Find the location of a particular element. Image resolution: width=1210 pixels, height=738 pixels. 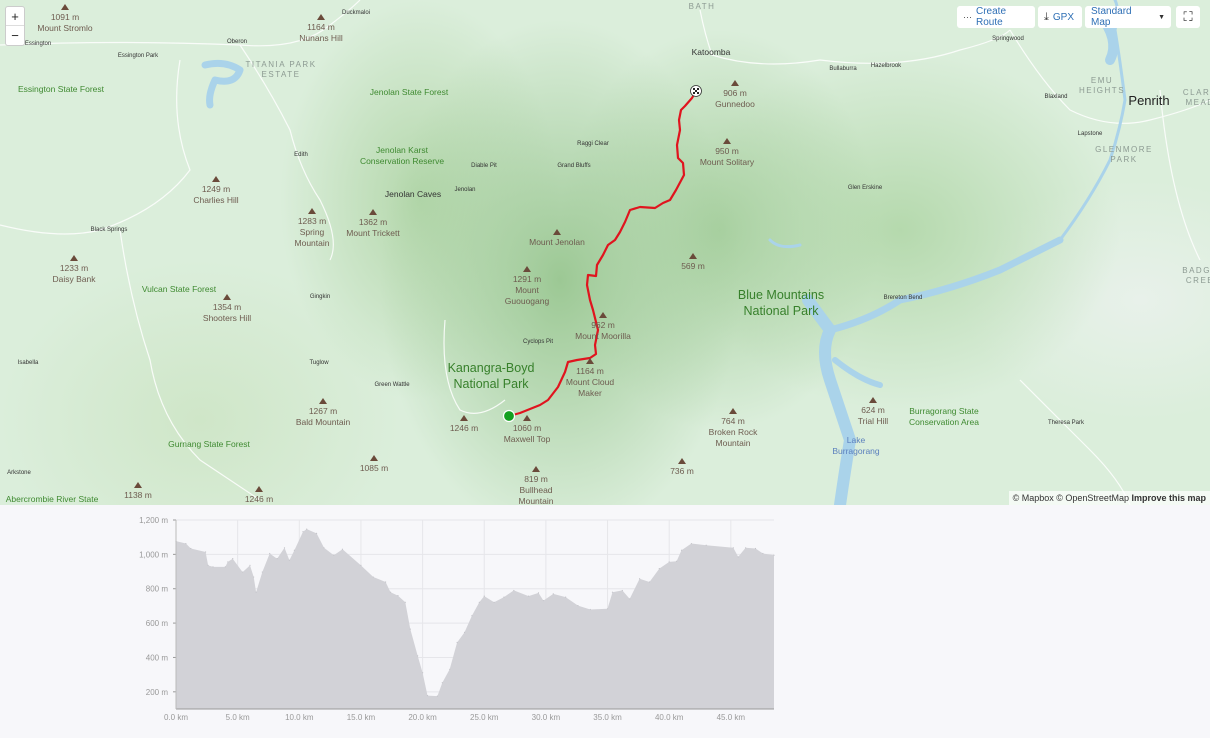

suburb-label: EMU HEIGHTS is located at coordinates (1102, 85).